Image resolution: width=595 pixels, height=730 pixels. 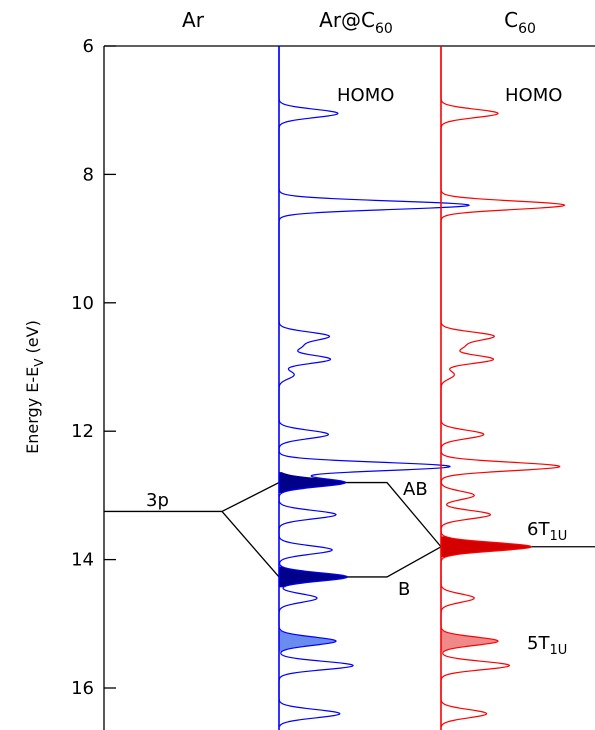 I want to click on panel-title-ar: Ar, so click(x=193, y=20).